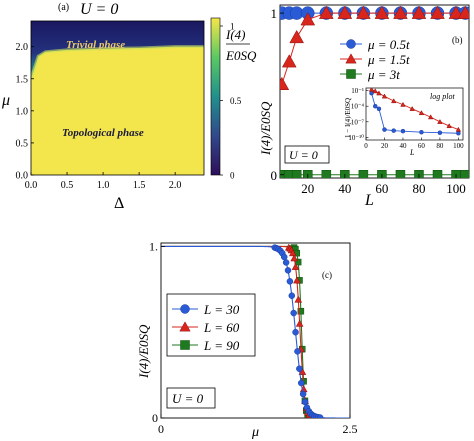 Image resolution: width=474 pixels, height=441 pixels. I want to click on panel-c-label: (c), so click(327, 275).